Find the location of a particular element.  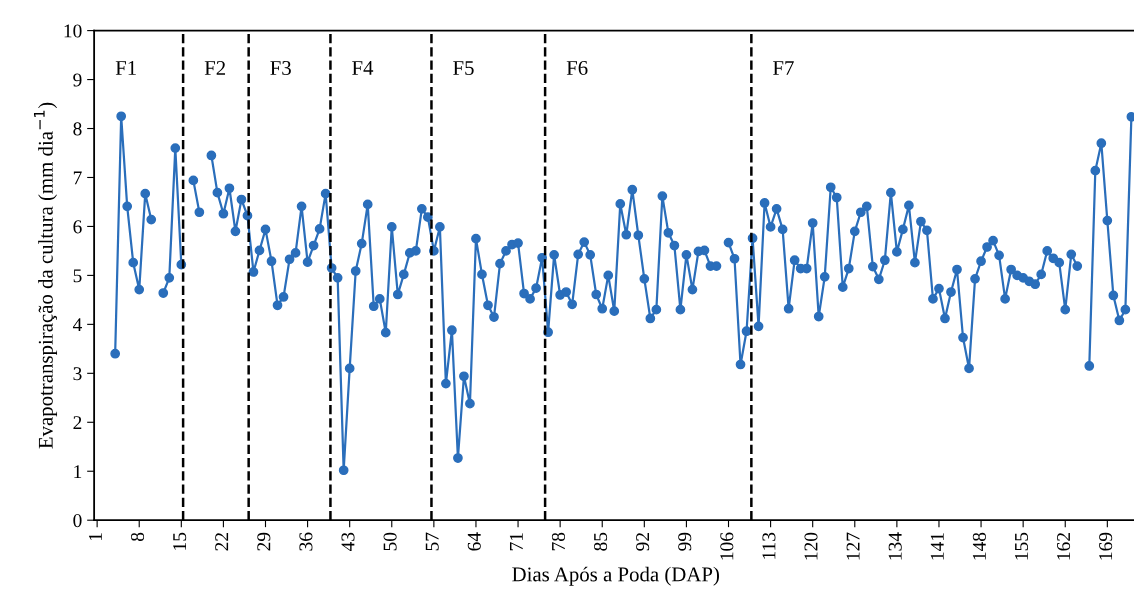

x-tick-label: 127 is located at coordinates (853, 546).